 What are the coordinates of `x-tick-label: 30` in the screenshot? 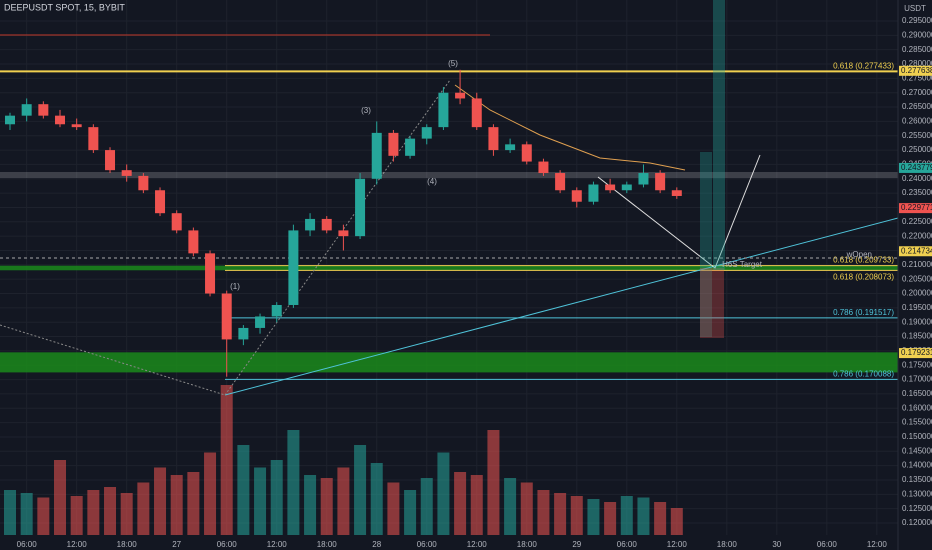 It's located at (776, 544).